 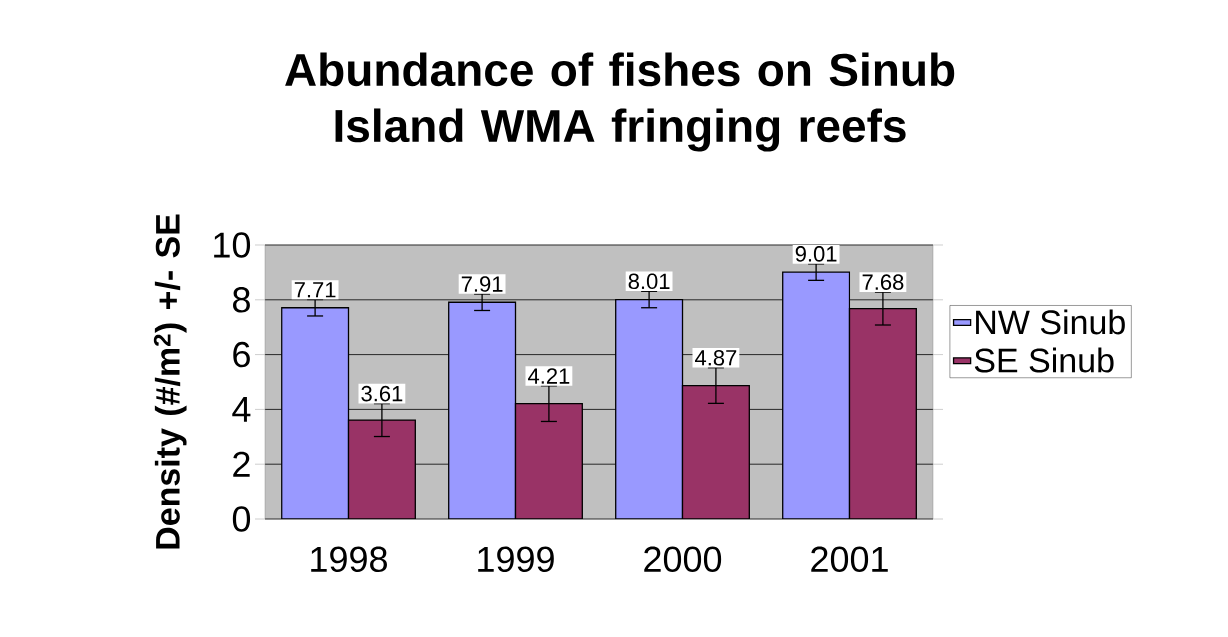 What do you see at coordinates (315, 290) in the screenshot?
I see `data-label: 7.71` at bounding box center [315, 290].